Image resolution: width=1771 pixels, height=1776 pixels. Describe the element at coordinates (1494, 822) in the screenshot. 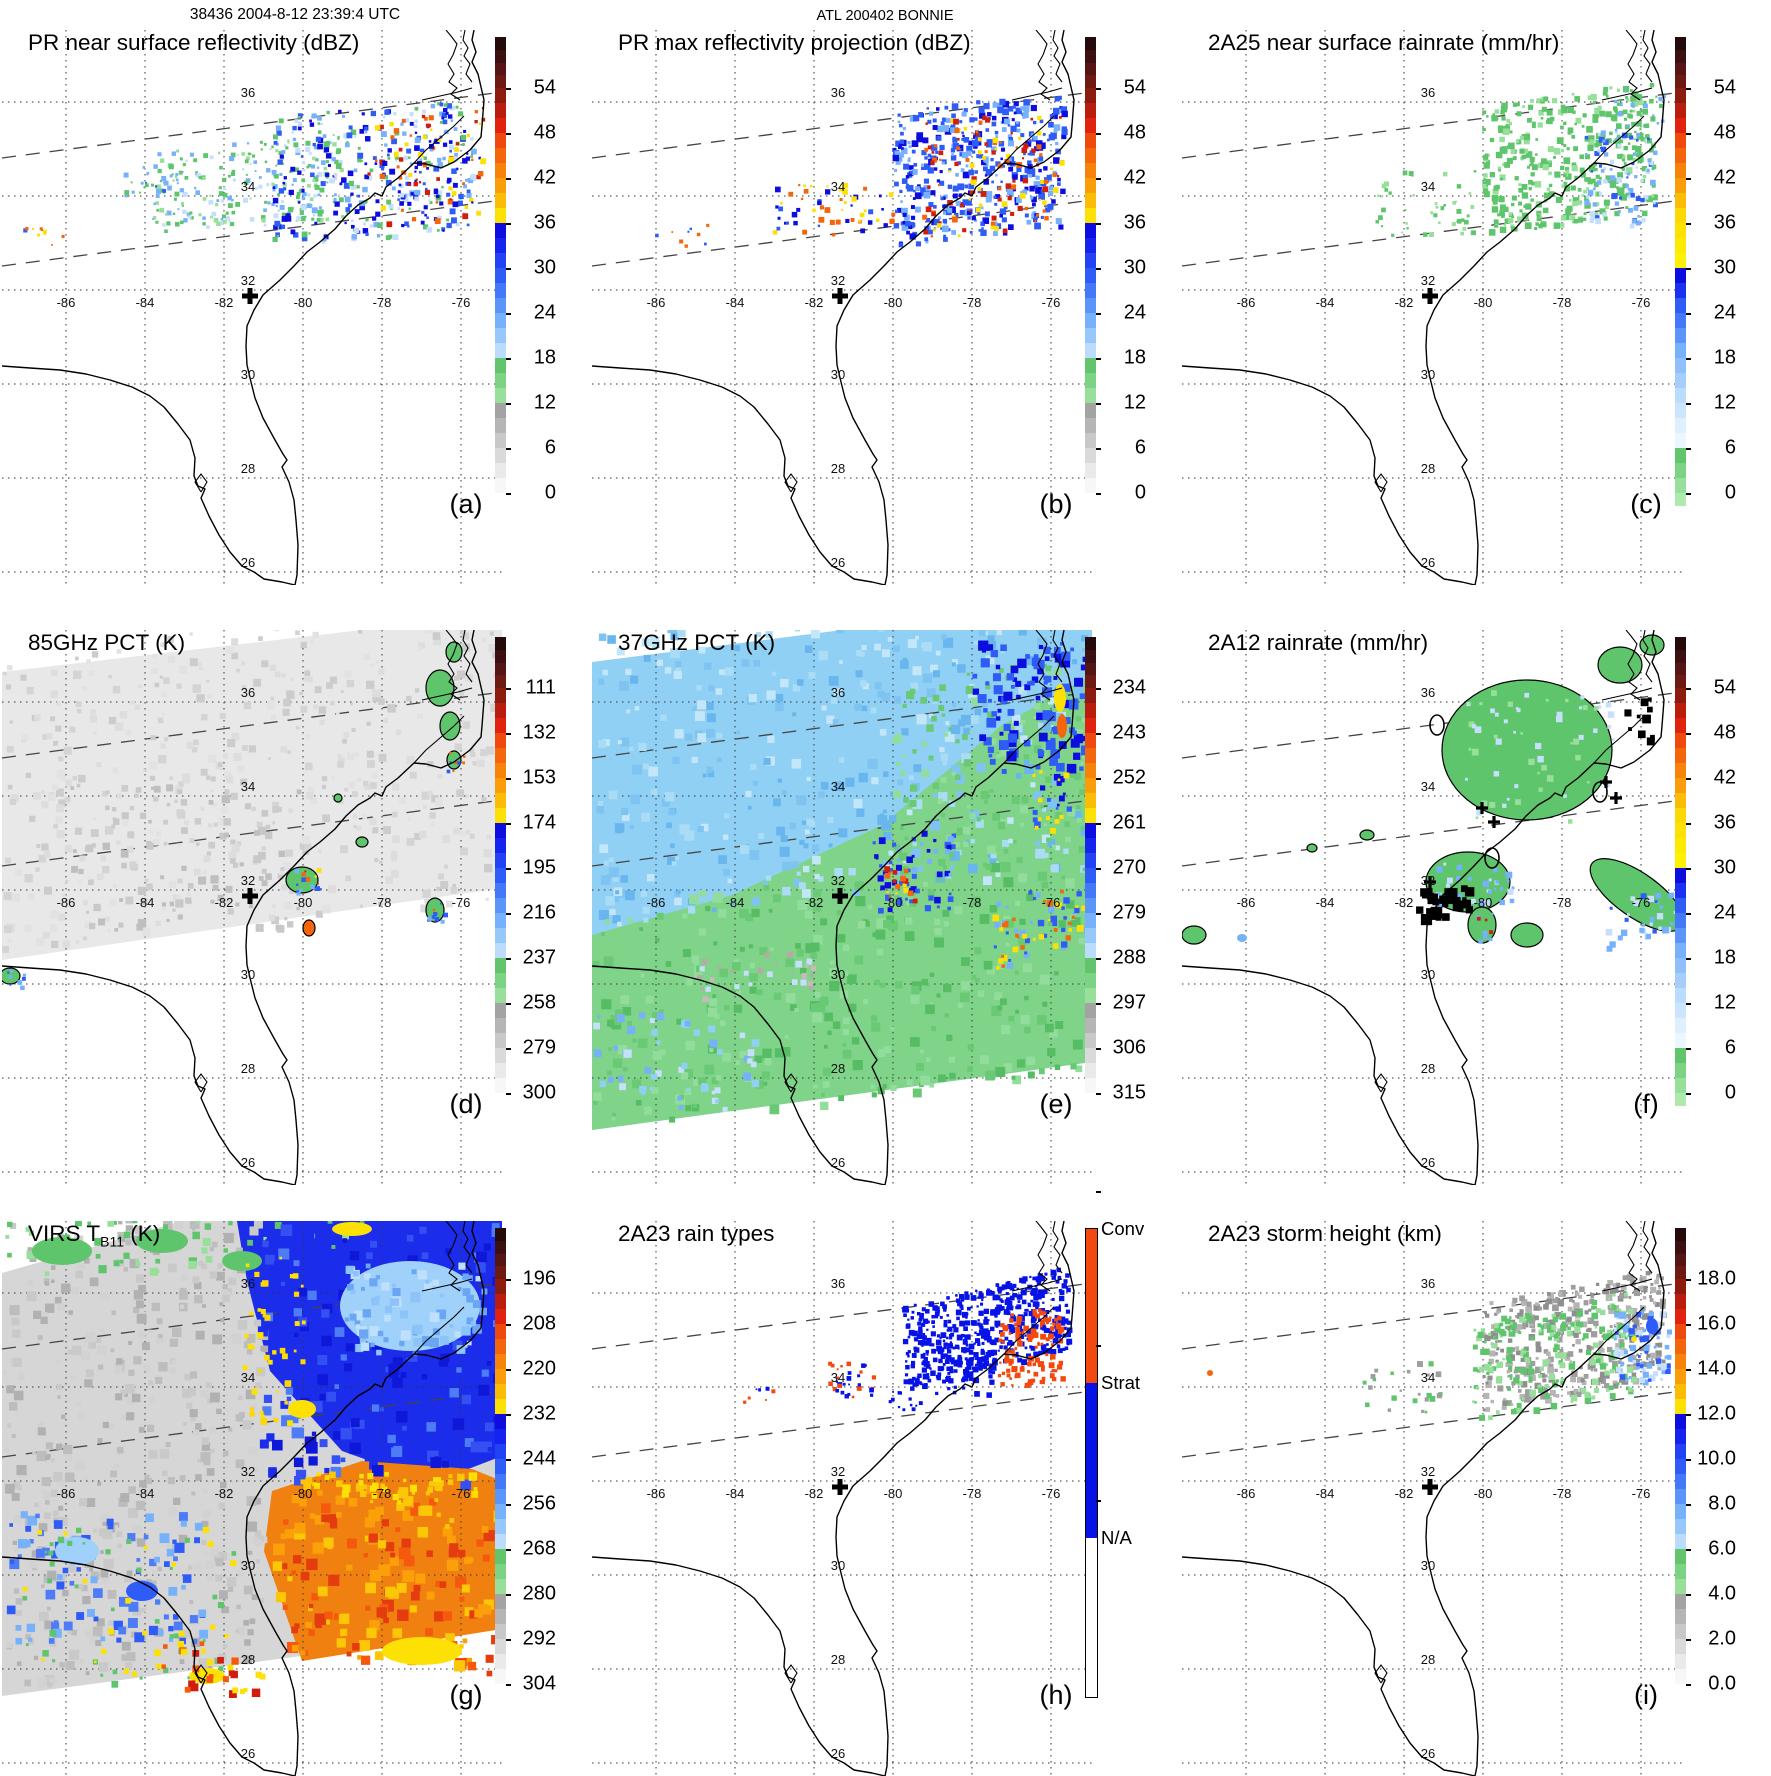

I see `plus-marker` at that location.